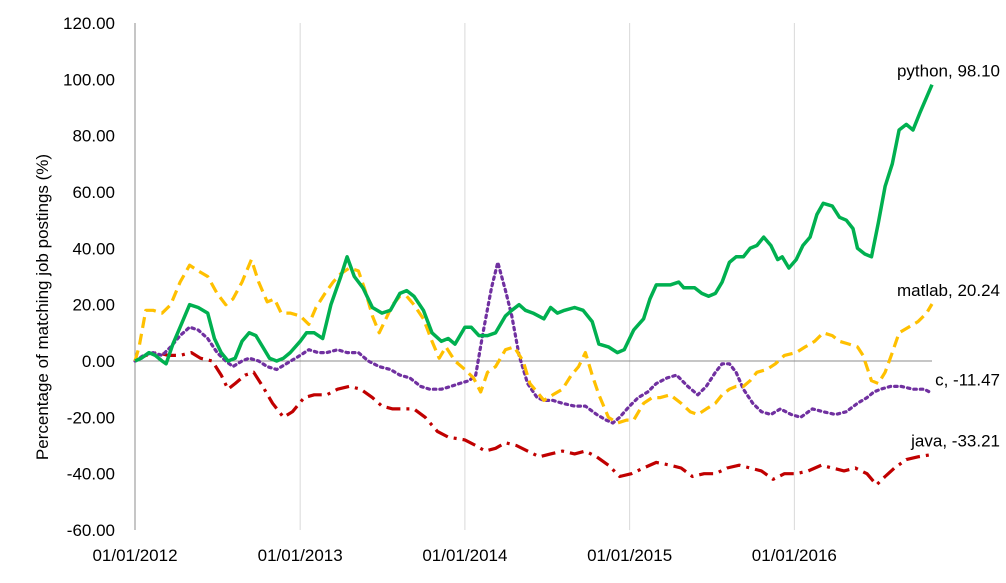 The width and height of the screenshot is (1006, 583). I want to click on y-tick-label: 60.00, so click(93, 192).